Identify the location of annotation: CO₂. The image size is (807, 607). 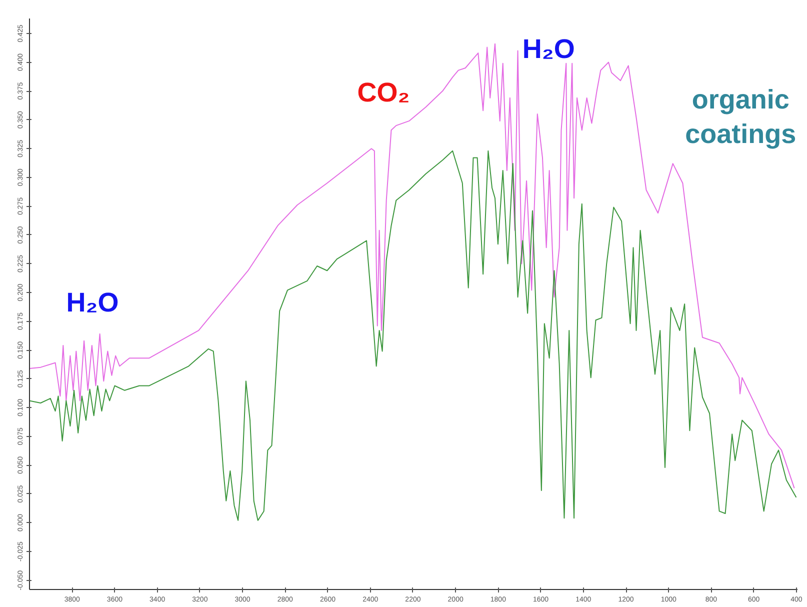
(383, 93).